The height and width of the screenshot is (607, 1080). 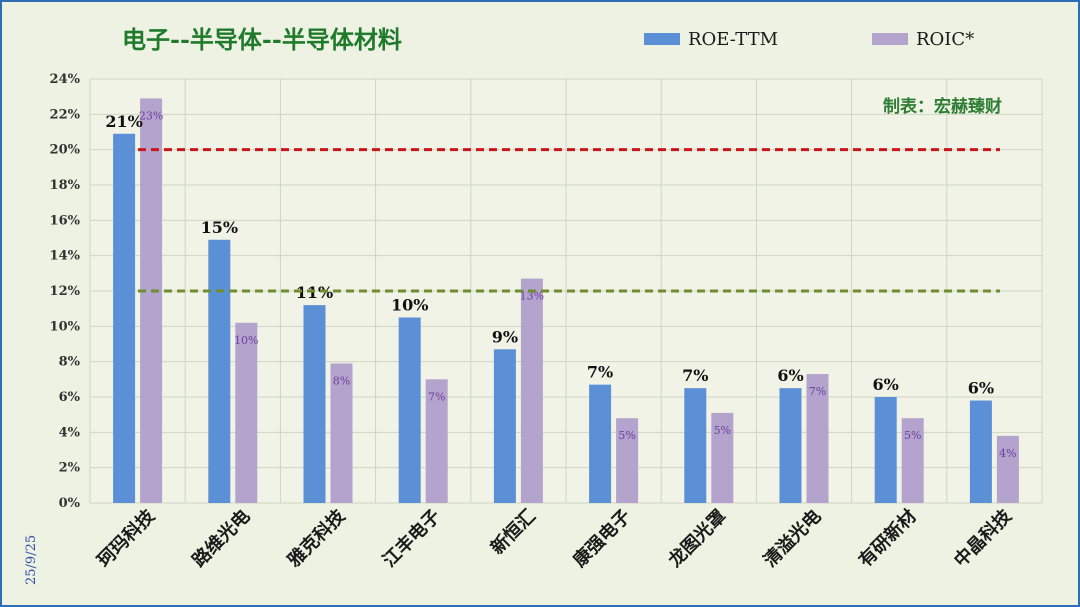 I want to click on date-stamp: 25/9/25, so click(x=31, y=560).